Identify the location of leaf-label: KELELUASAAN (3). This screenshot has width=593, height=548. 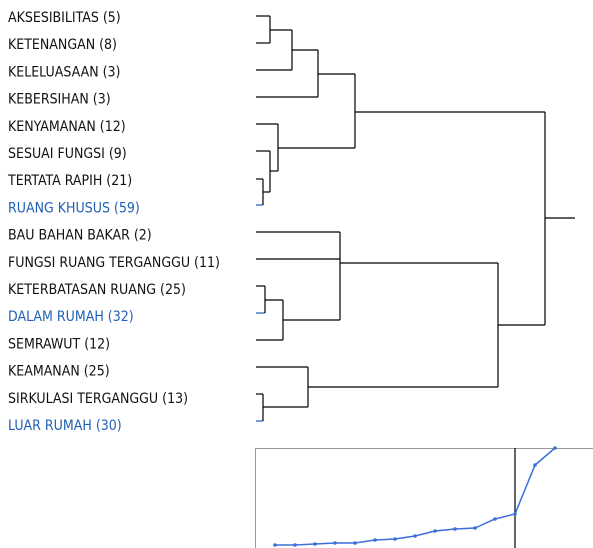
(64, 72).